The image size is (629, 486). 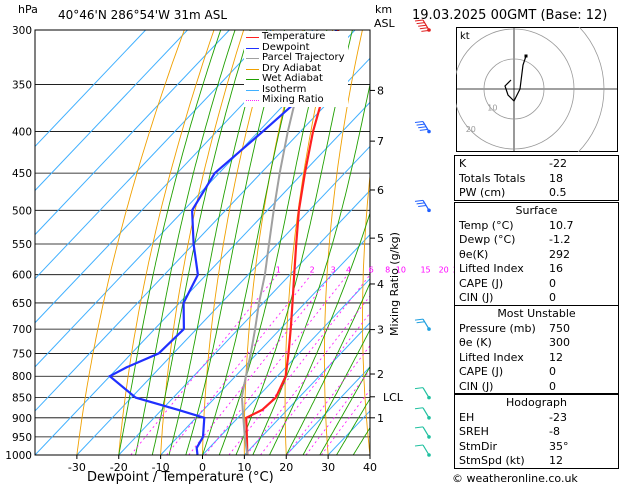 I want to click on row-value: -22, so click(x=558, y=163).